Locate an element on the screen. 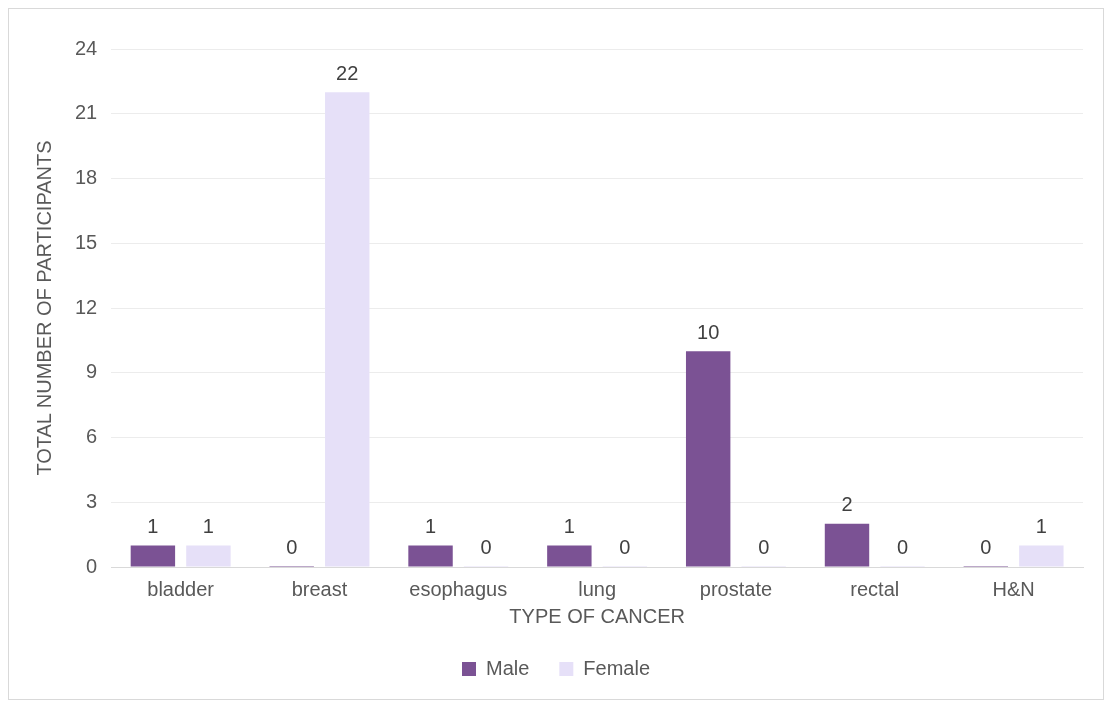  y-tick-label: 24 is located at coordinates (86, 47).